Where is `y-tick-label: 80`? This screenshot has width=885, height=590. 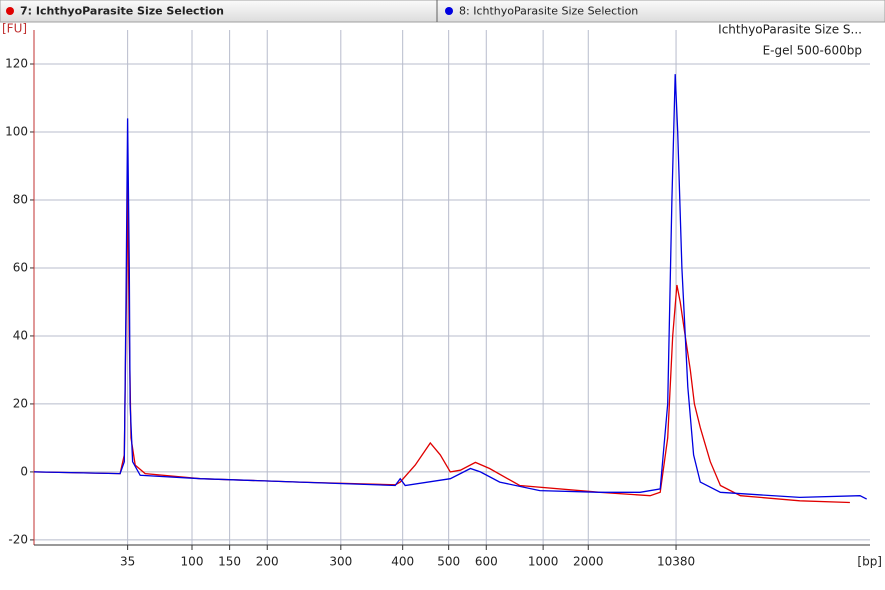 y-tick-label: 80 is located at coordinates (20, 199).